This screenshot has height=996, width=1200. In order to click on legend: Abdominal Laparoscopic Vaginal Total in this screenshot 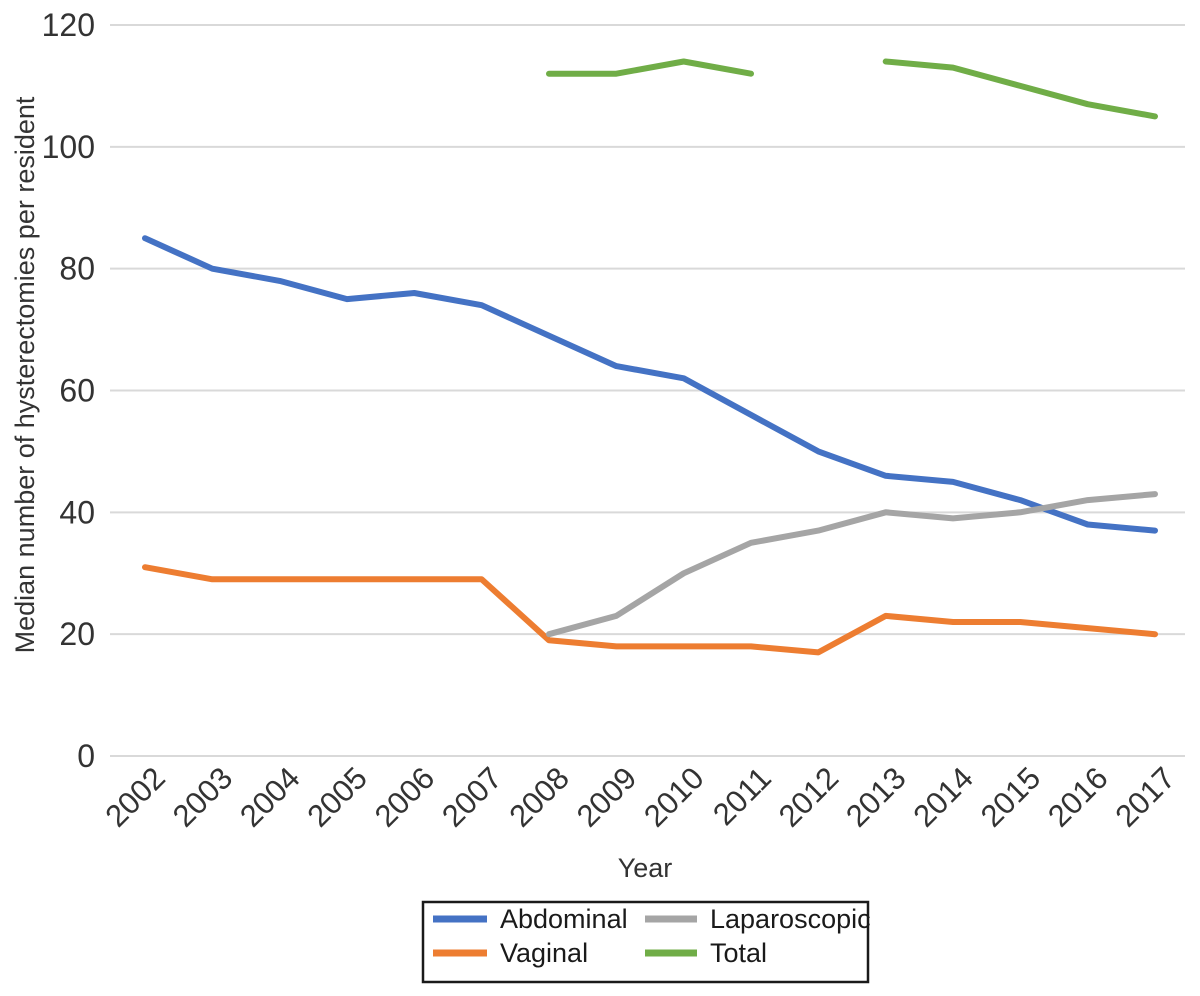, I will do `click(646, 942)`.